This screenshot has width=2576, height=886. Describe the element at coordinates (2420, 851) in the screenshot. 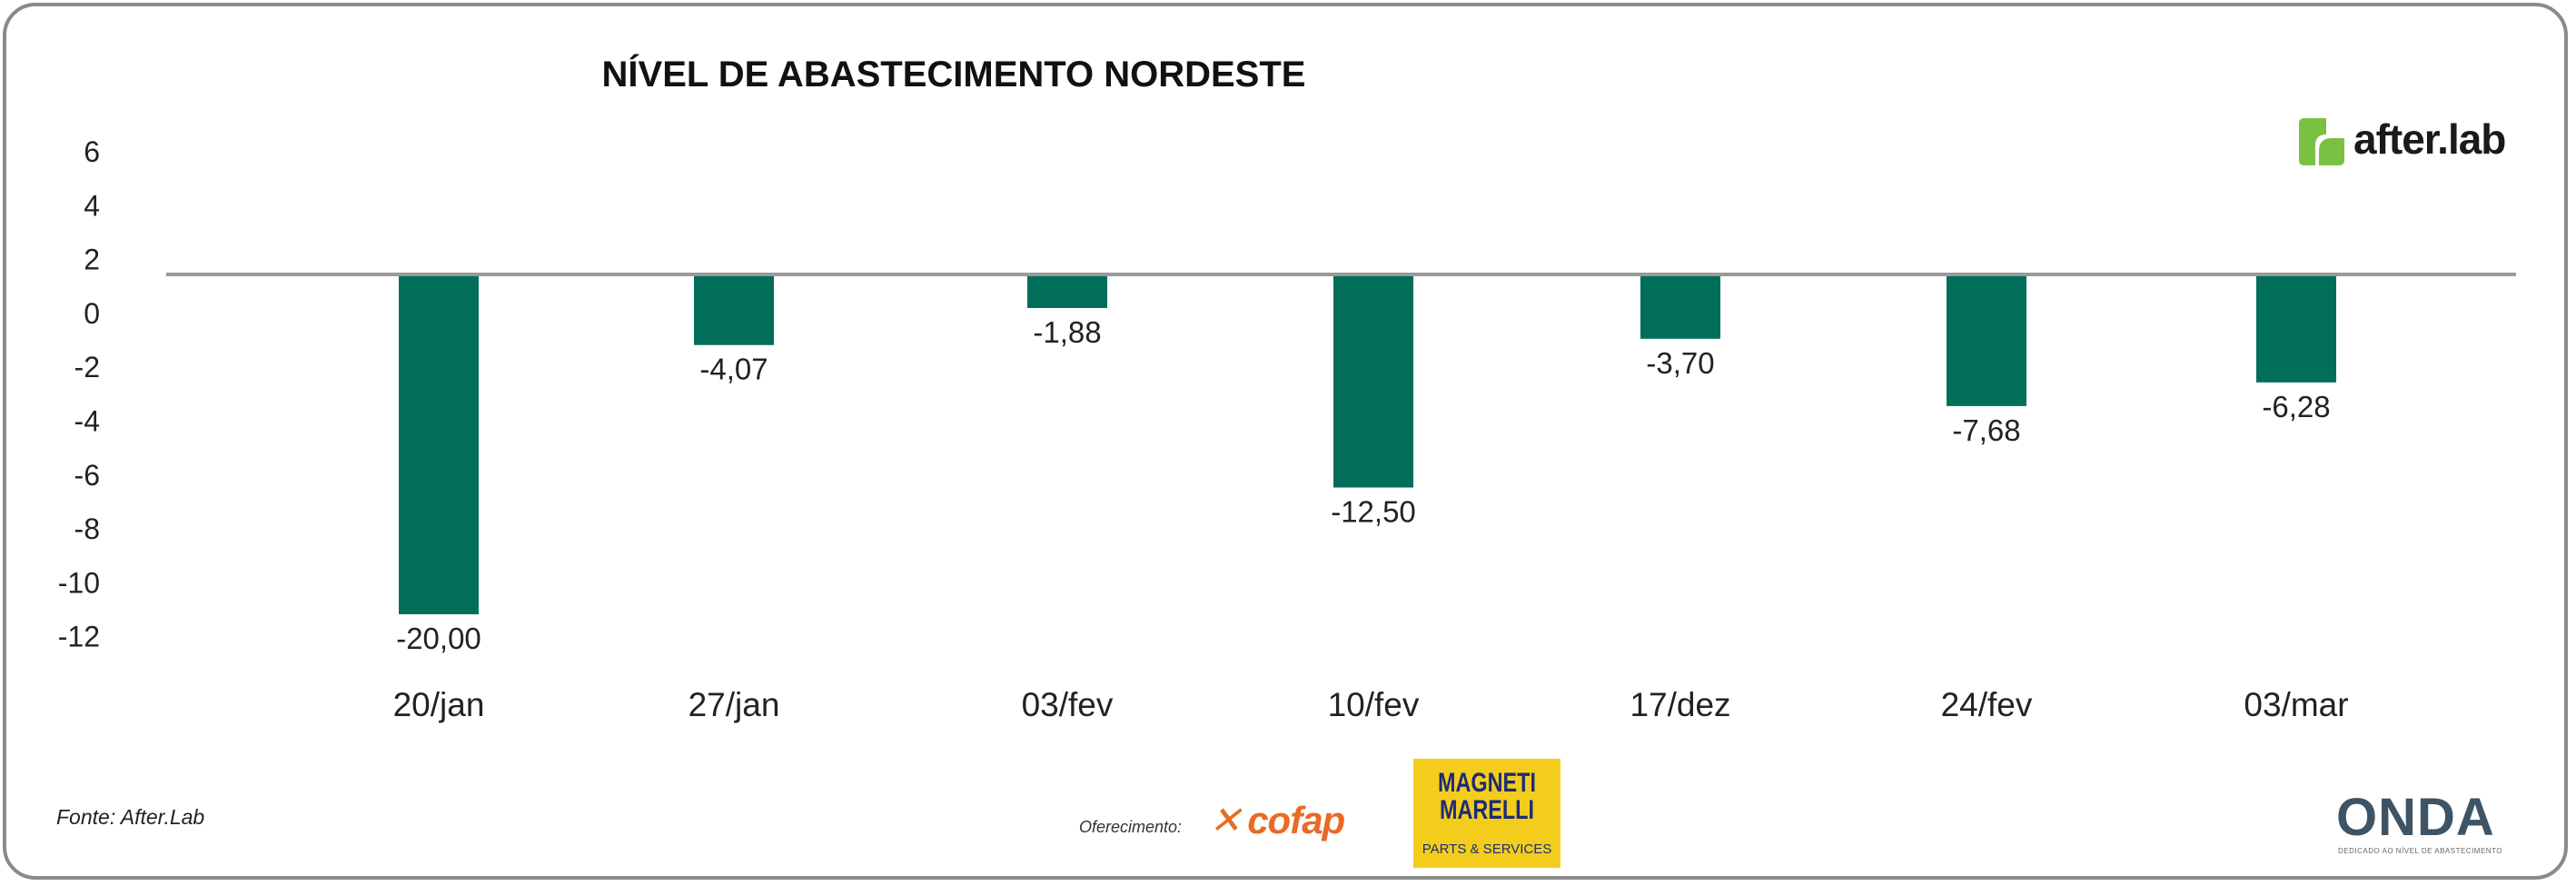

I see `onda-logo-subtext: DEDICADO AO NÍVEL DE ABASTECIMENTO` at that location.